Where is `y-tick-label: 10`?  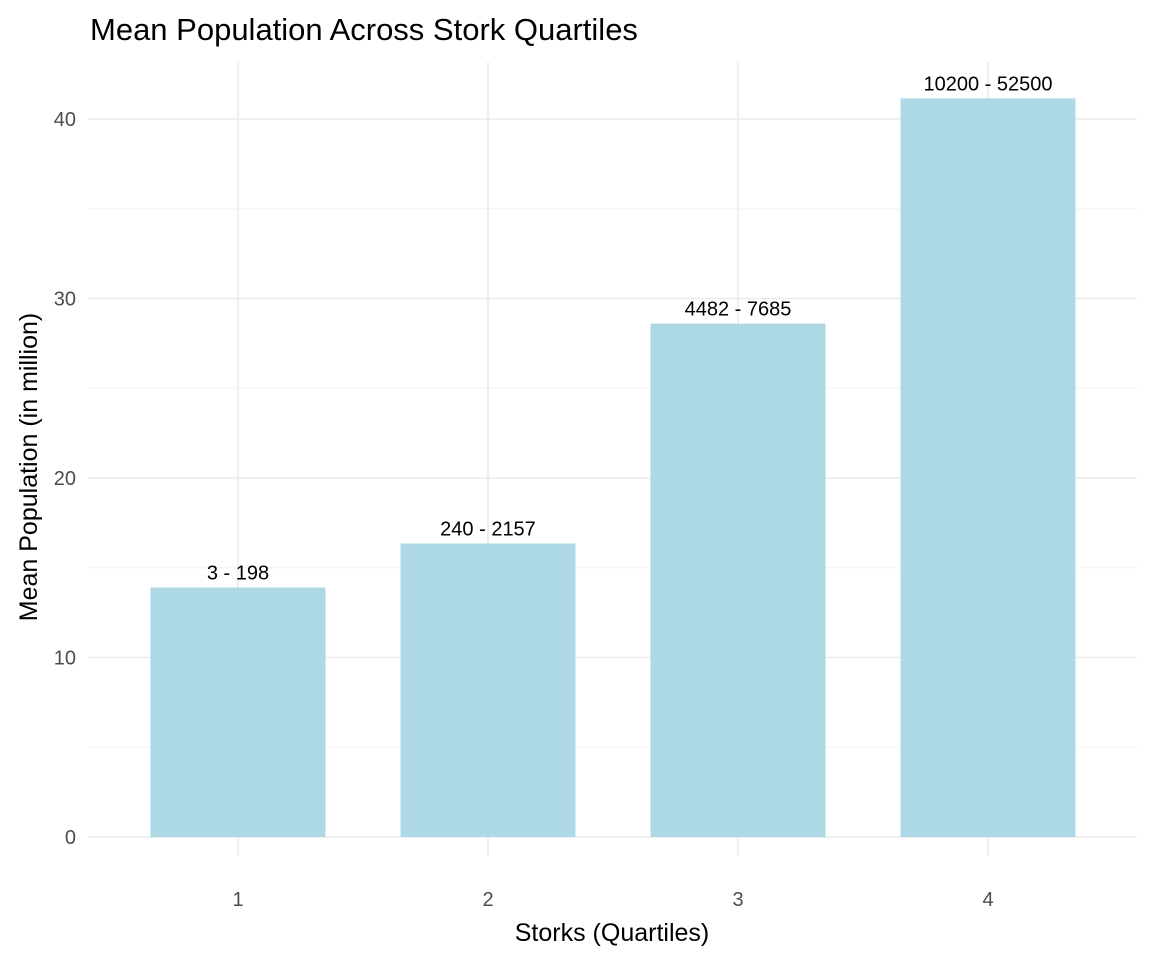
y-tick-label: 10 is located at coordinates (65, 659).